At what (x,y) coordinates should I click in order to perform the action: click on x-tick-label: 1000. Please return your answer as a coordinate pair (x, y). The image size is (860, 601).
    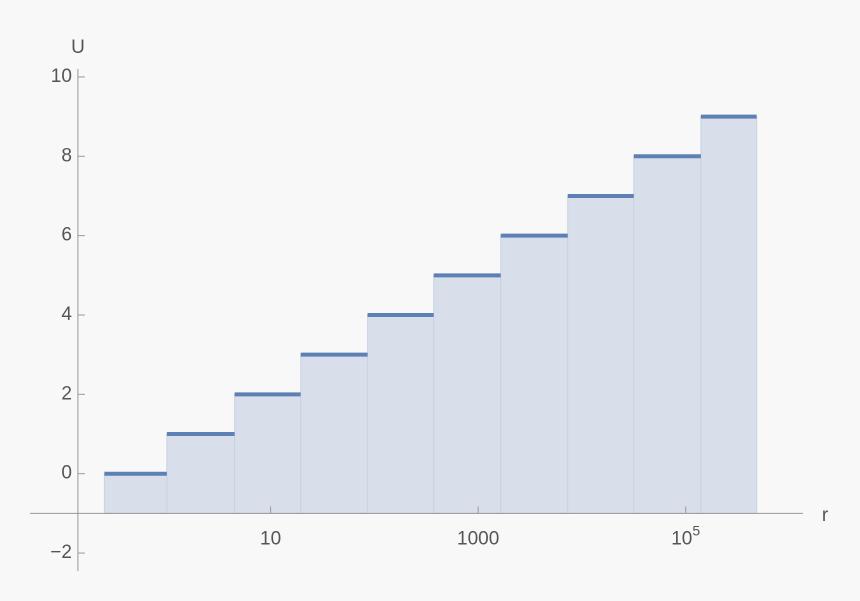
    Looking at the image, I should click on (478, 538).